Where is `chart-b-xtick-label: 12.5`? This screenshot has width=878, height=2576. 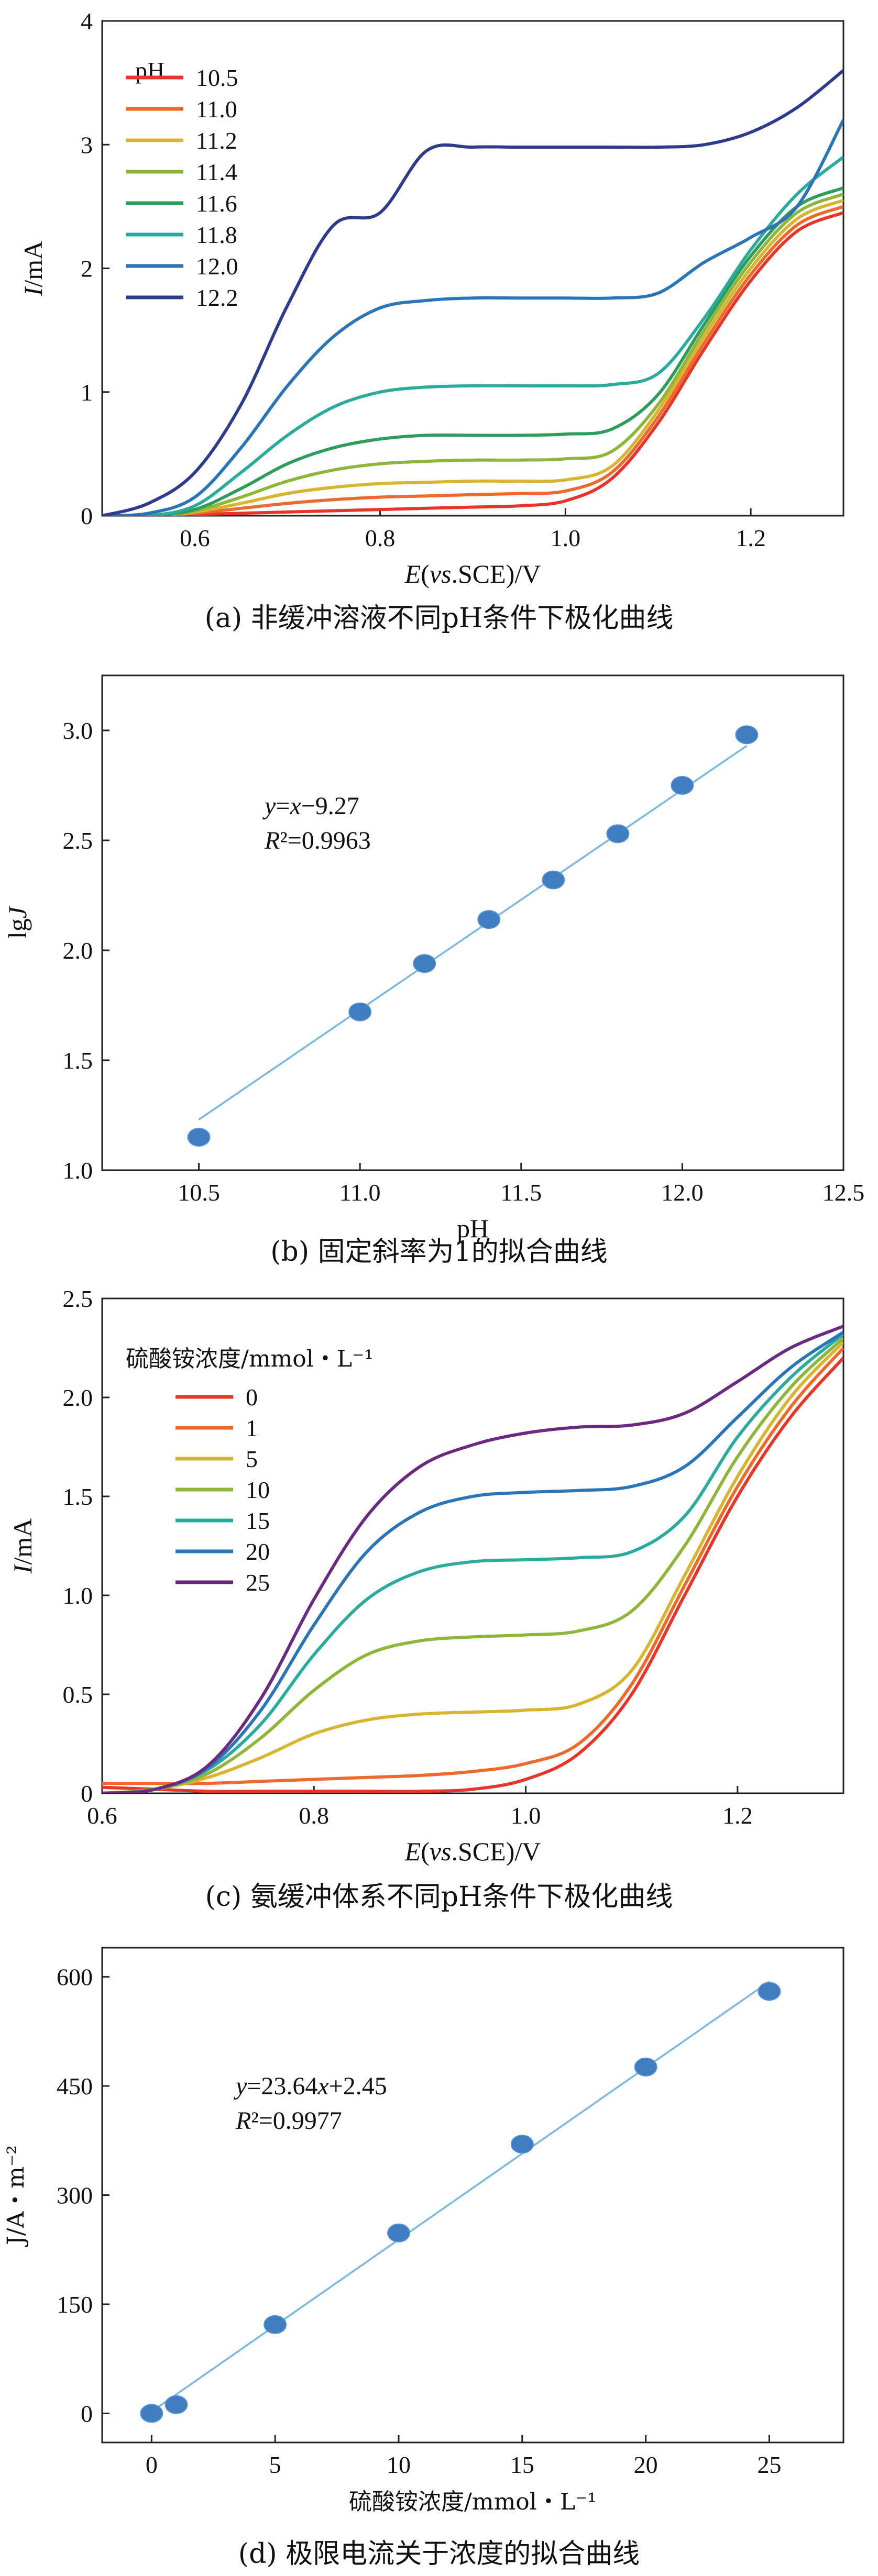
chart-b-xtick-label: 12.5 is located at coordinates (844, 1192).